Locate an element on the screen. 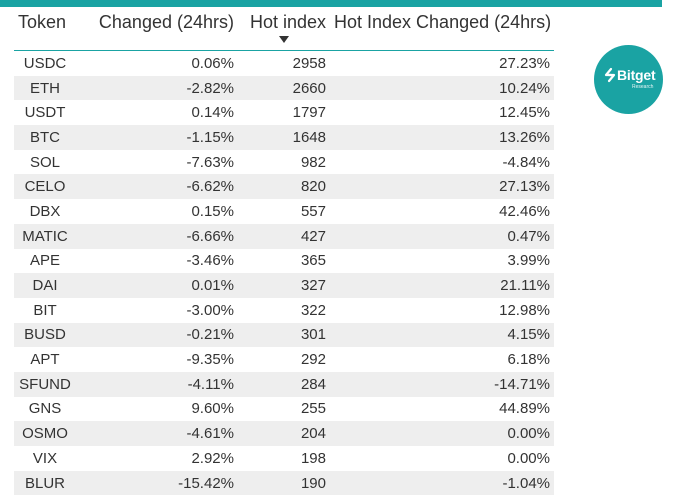 This screenshot has width=695, height=495. token-cell: USDT is located at coordinates (45, 112).